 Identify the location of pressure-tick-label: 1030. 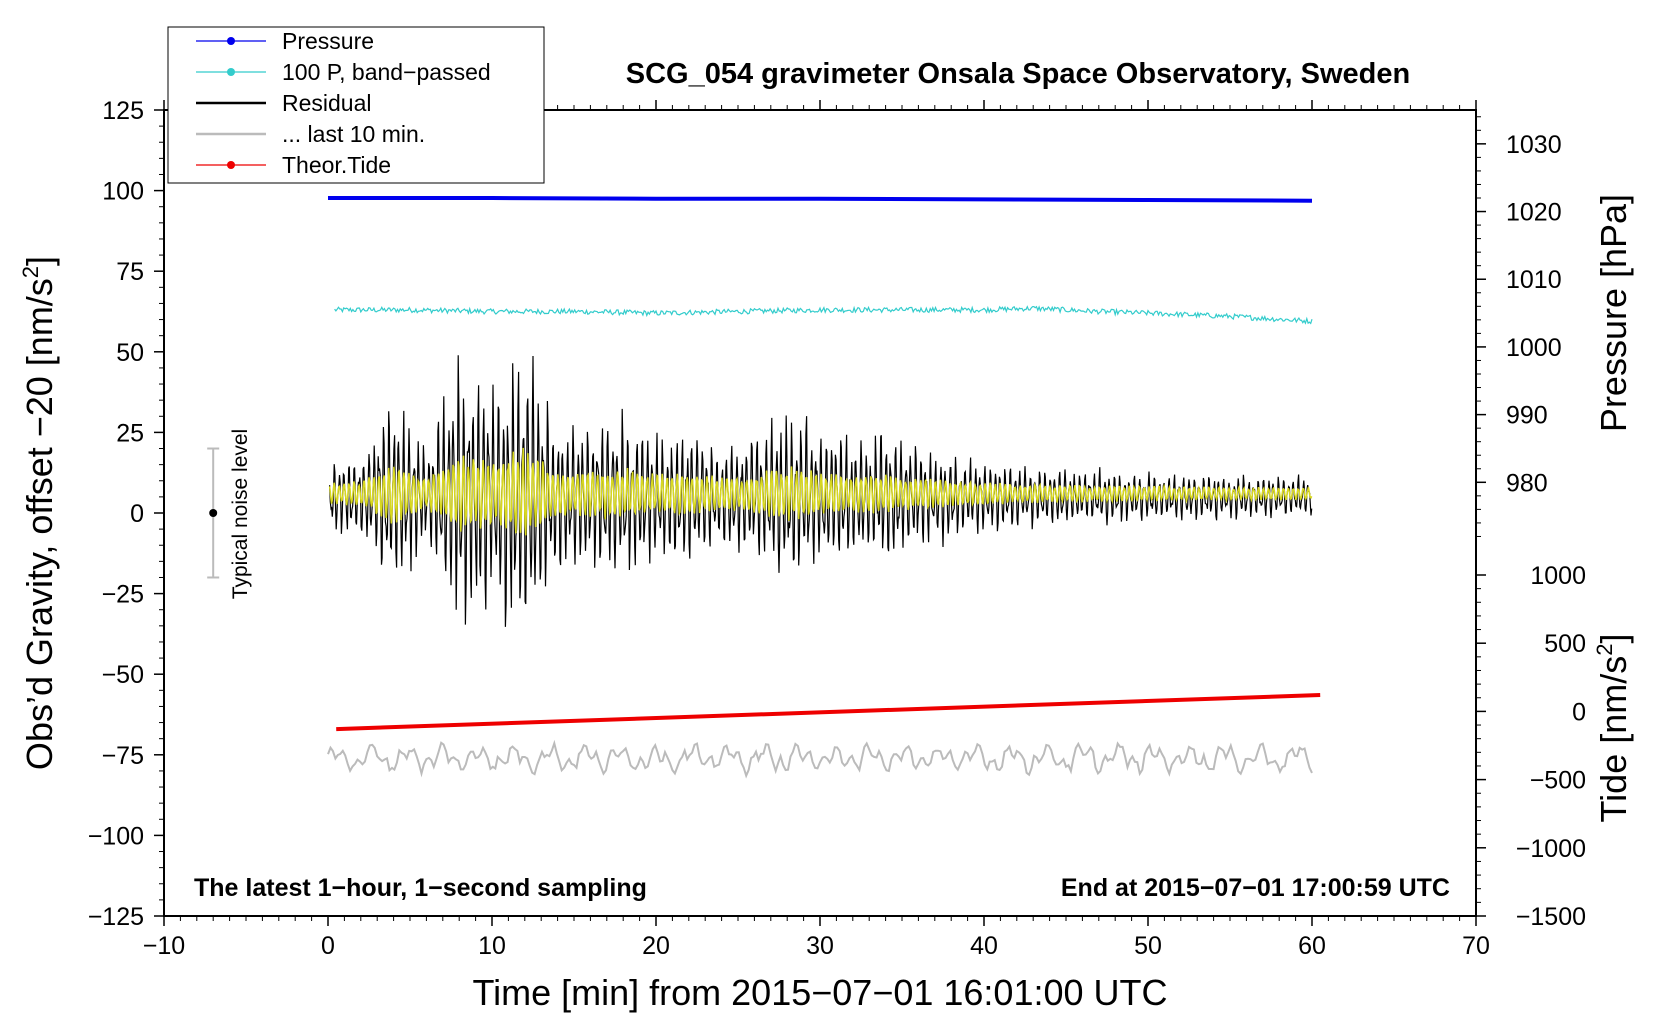
(1534, 145).